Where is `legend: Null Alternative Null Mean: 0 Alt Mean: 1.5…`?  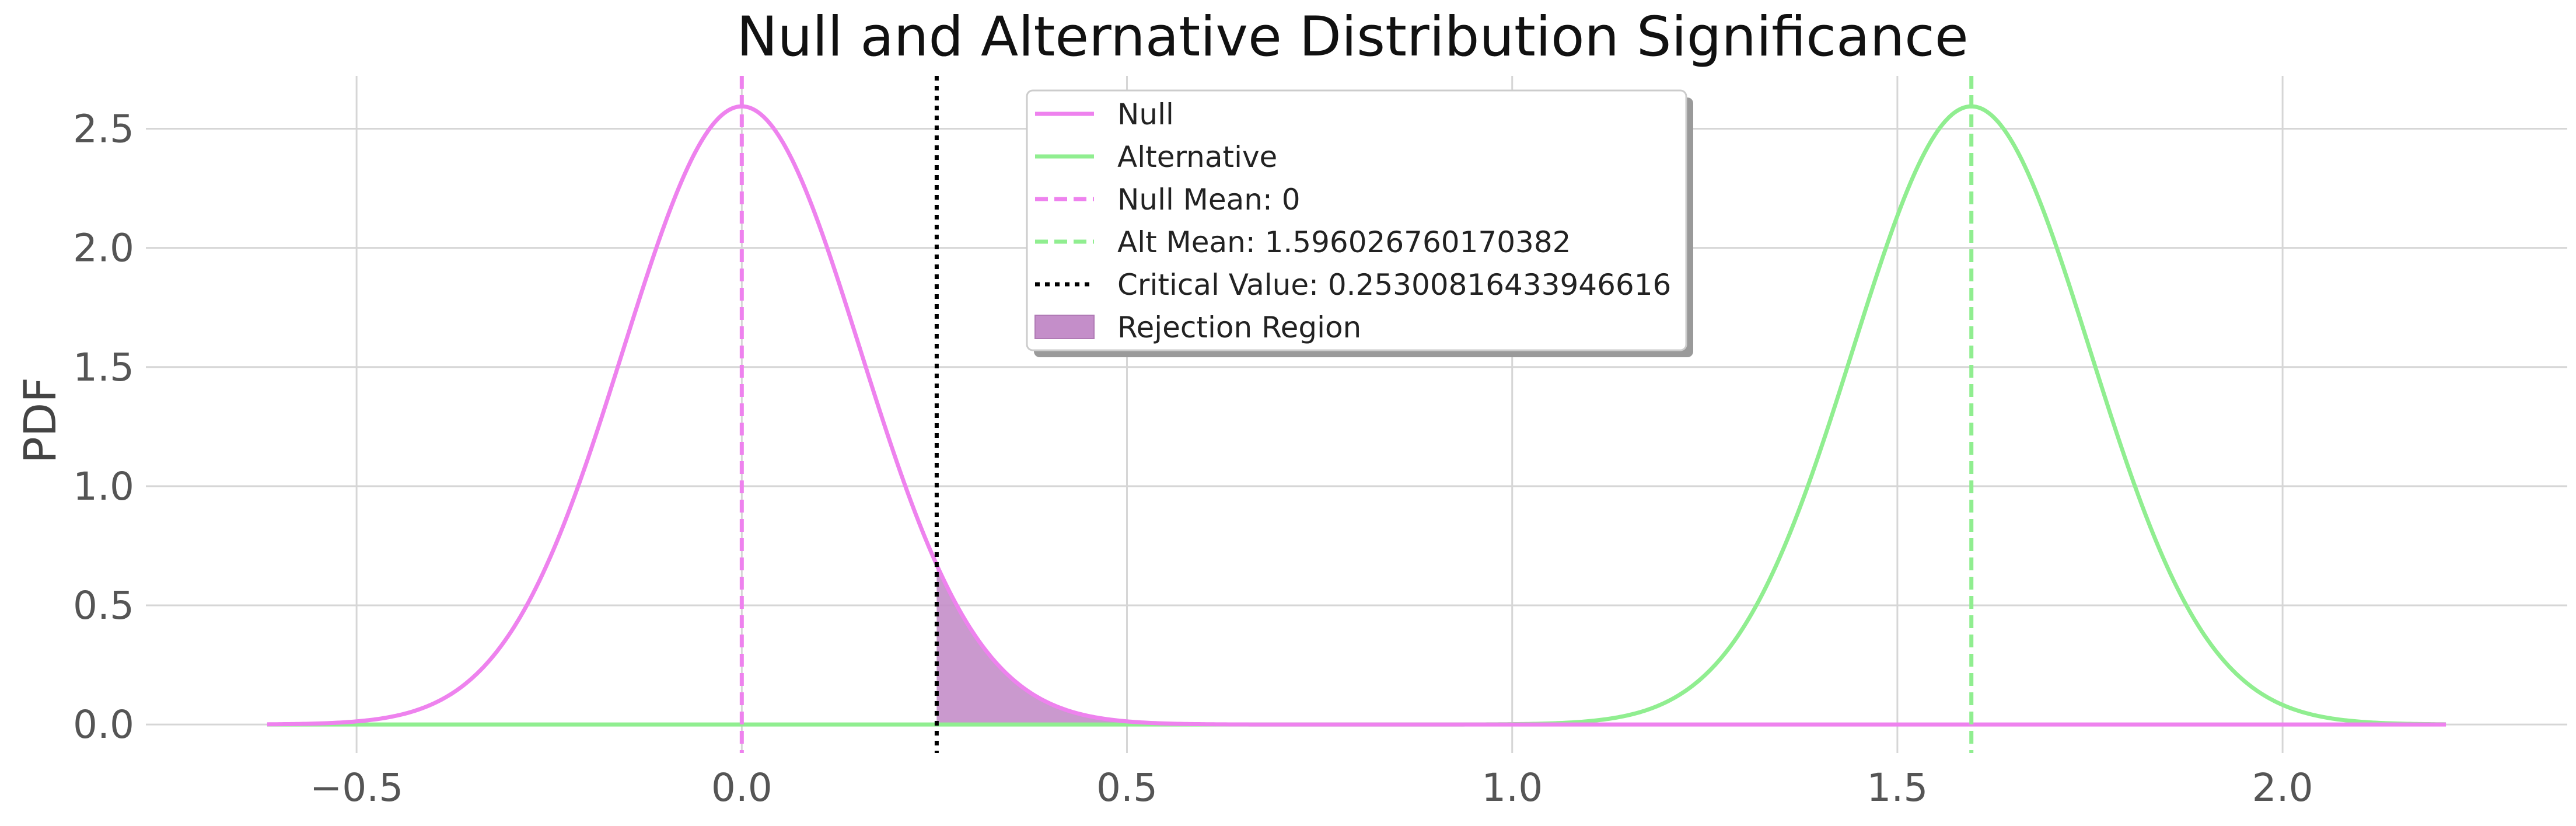
legend: Null Alternative Null Mean: 0 Alt Mean: 1.5… is located at coordinates (1359, 223).